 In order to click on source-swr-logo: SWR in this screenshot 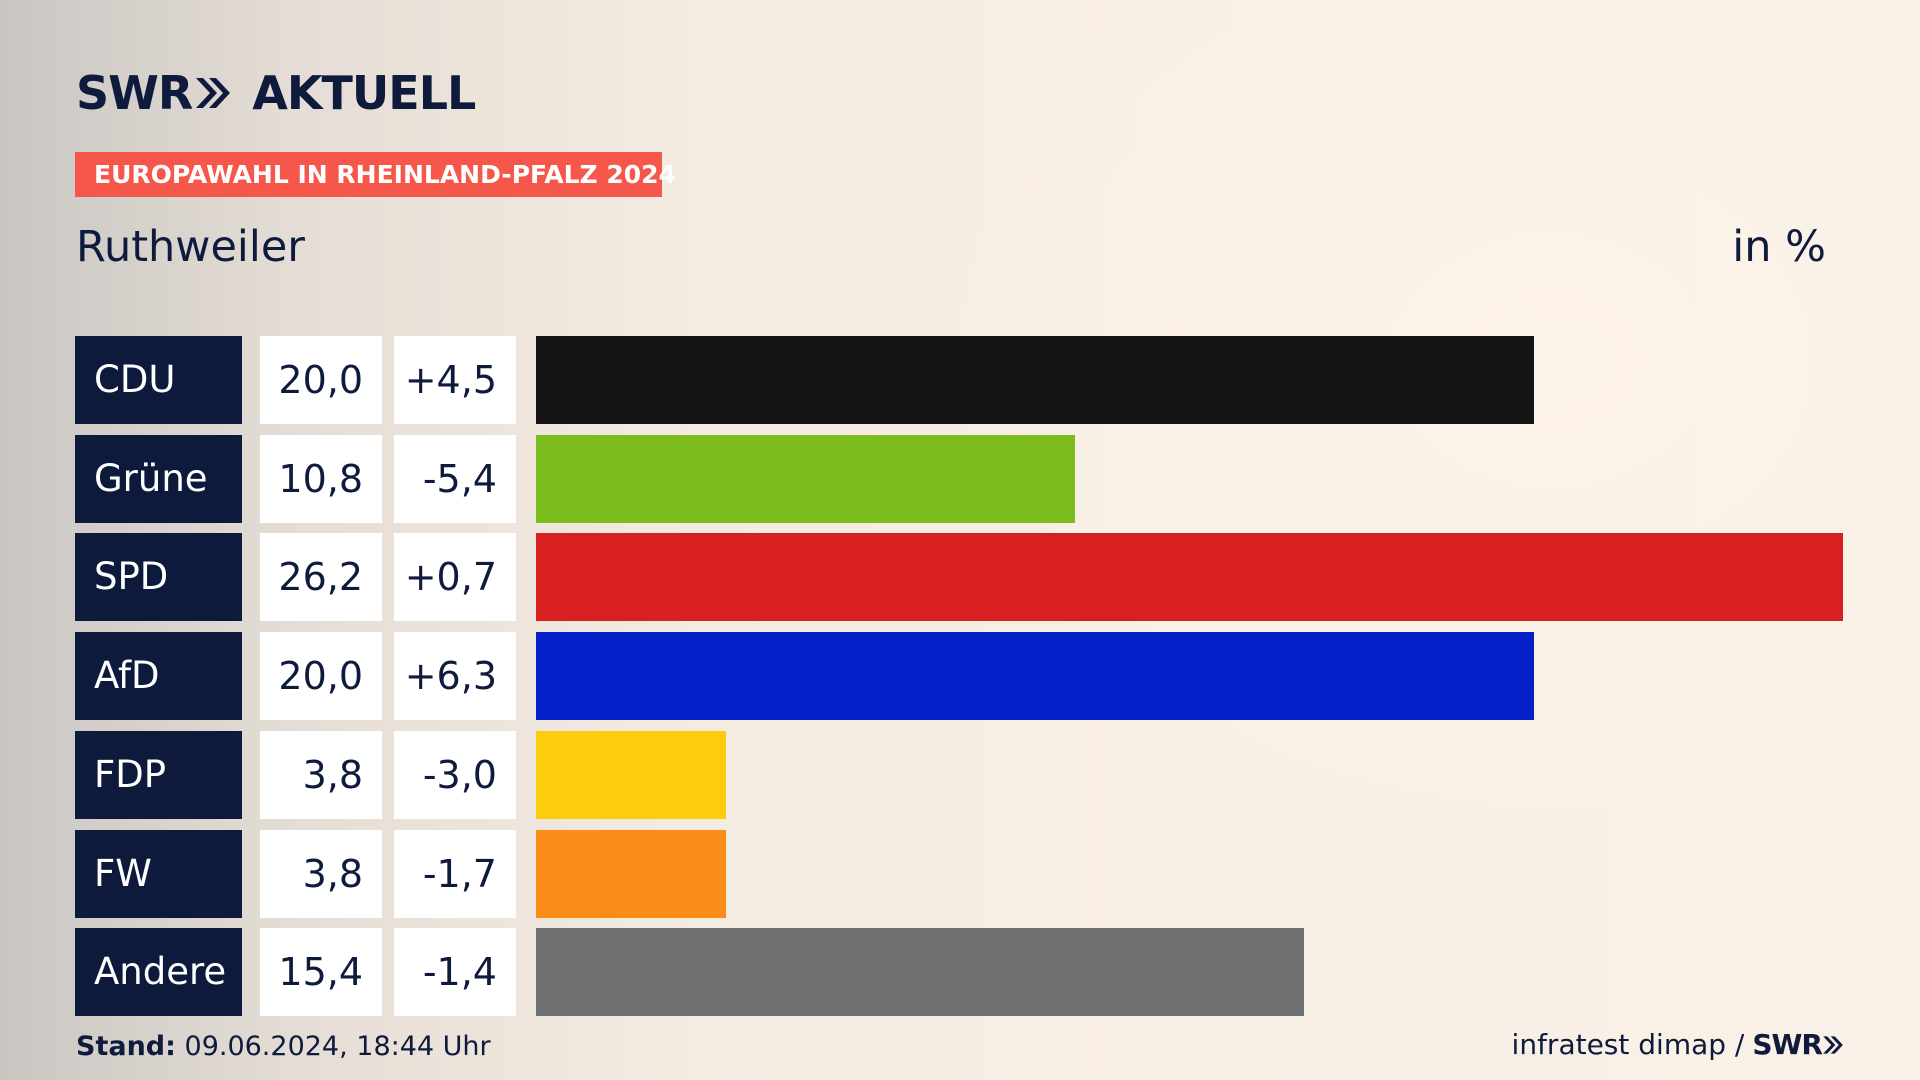, I will do `click(1798, 1044)`.